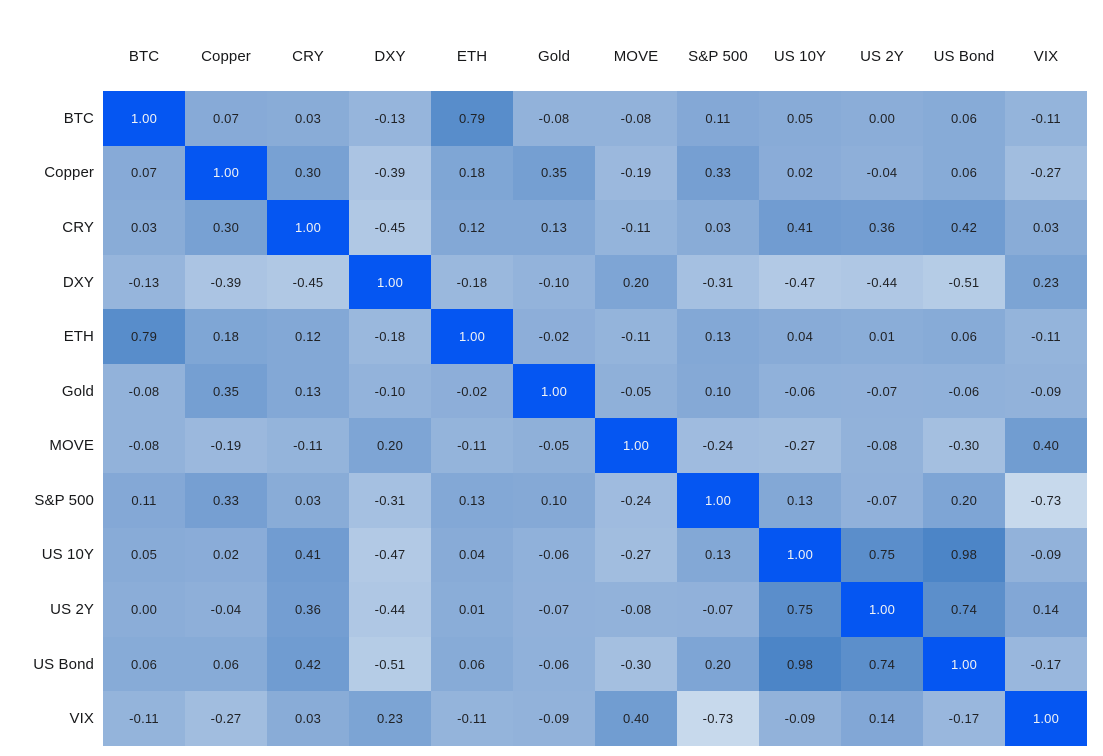 This screenshot has width=1103, height=756. I want to click on matrix-cell: 0.79, so click(144, 336).